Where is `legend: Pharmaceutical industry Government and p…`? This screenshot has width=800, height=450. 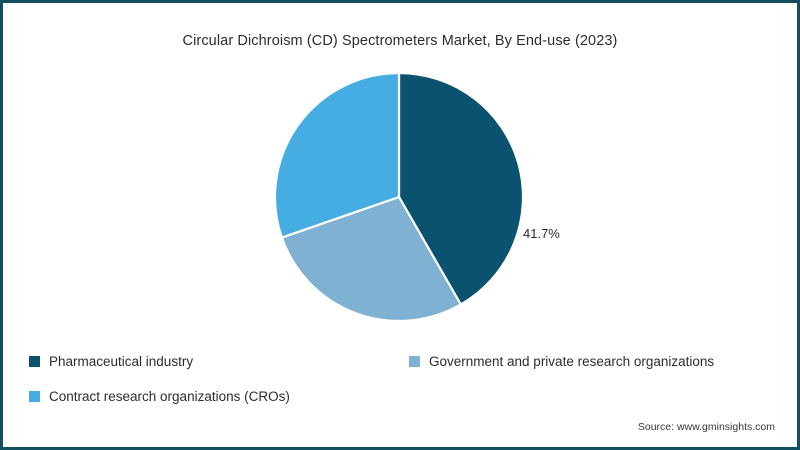
legend: Pharmaceutical industry Government and p… is located at coordinates (405, 390).